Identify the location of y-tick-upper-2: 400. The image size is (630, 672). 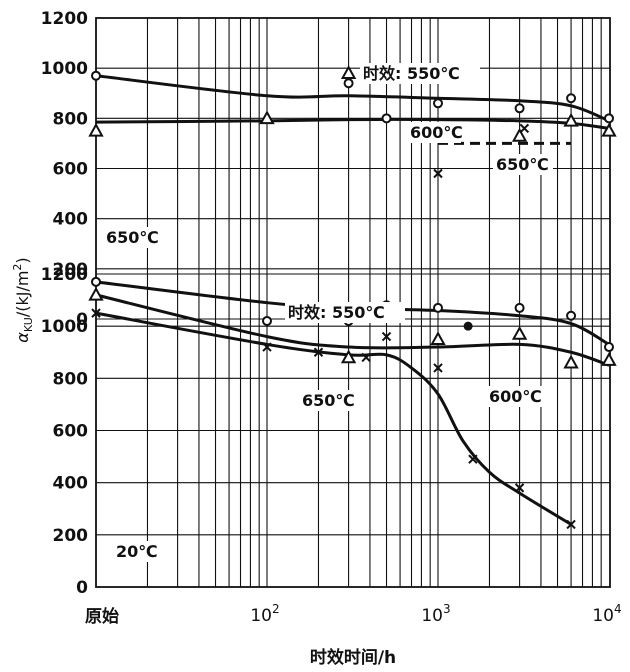
(71, 220).